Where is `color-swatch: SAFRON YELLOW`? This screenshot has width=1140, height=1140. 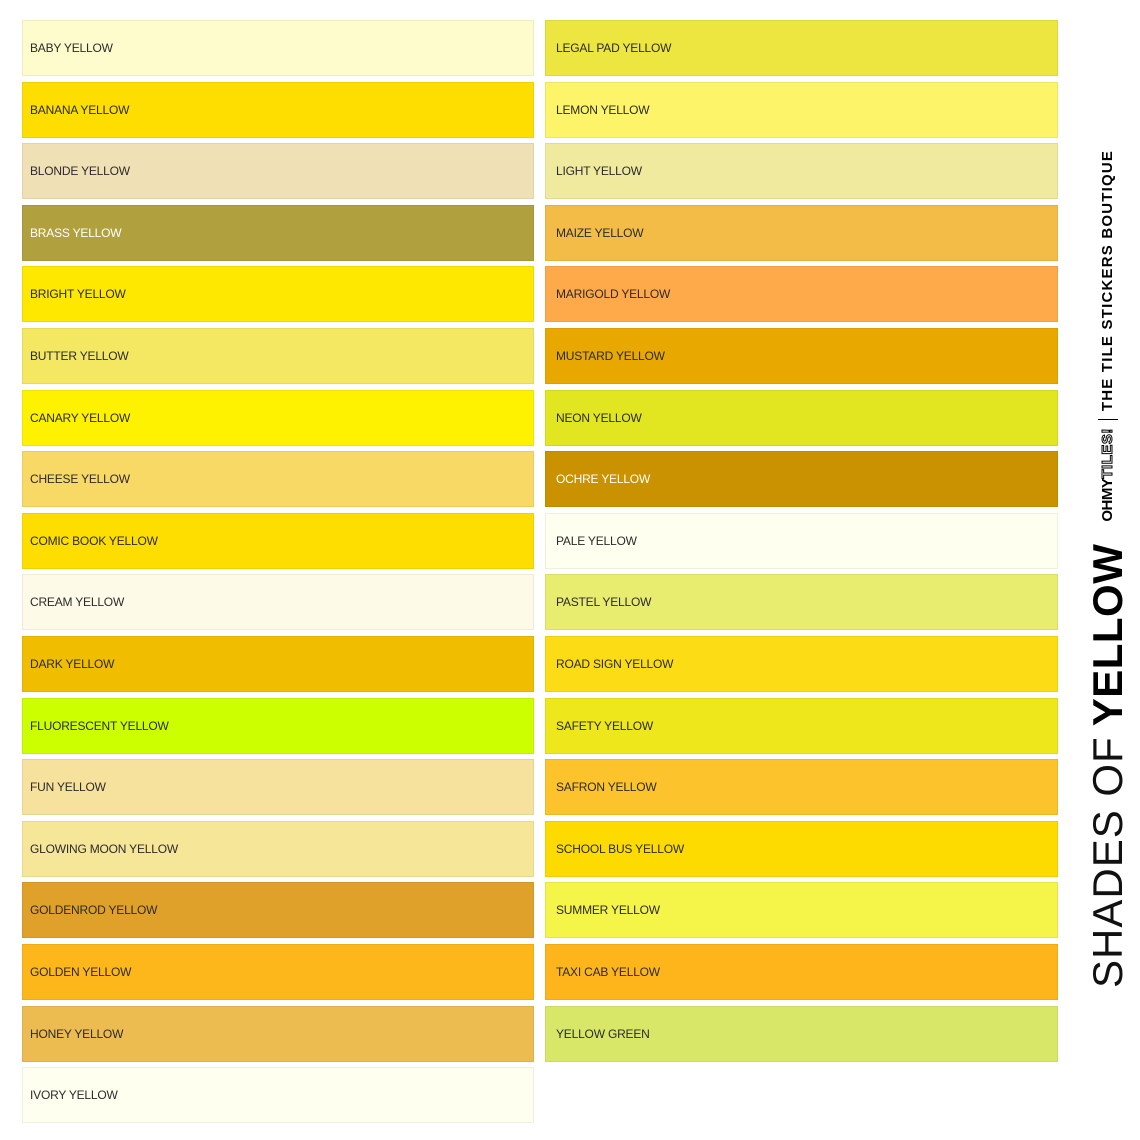
color-swatch: SAFRON YELLOW is located at coordinates (801, 787).